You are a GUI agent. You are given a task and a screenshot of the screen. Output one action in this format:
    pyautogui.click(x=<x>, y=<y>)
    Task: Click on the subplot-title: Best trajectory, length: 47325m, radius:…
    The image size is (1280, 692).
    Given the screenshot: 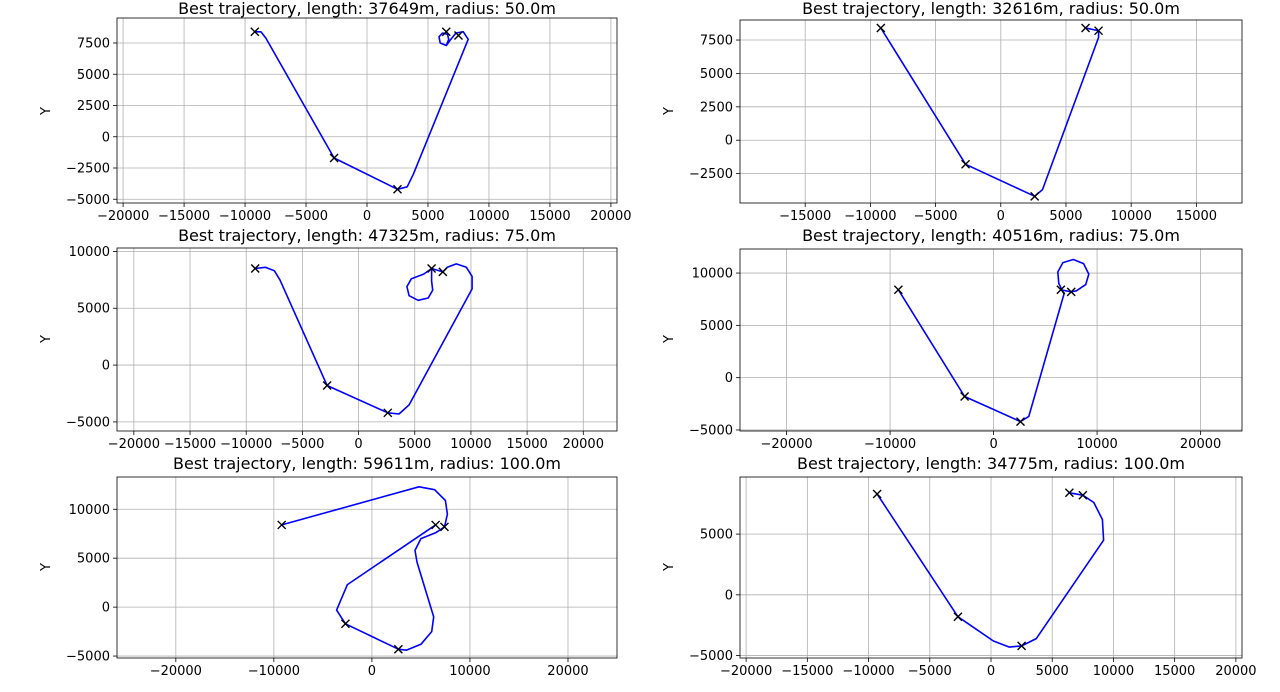 What is the action you would take?
    pyautogui.click(x=367, y=235)
    